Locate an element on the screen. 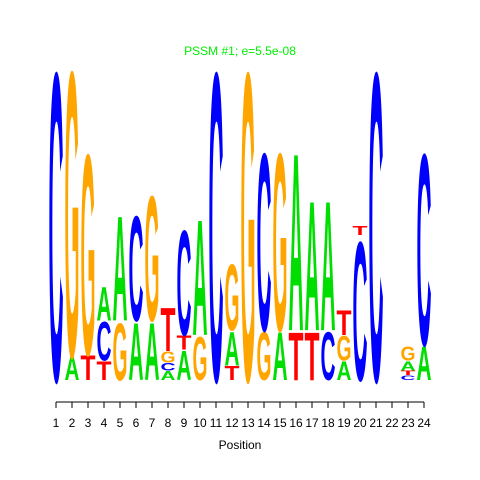 The width and height of the screenshot is (480, 480). x-tick-label: 22 is located at coordinates (392, 423).